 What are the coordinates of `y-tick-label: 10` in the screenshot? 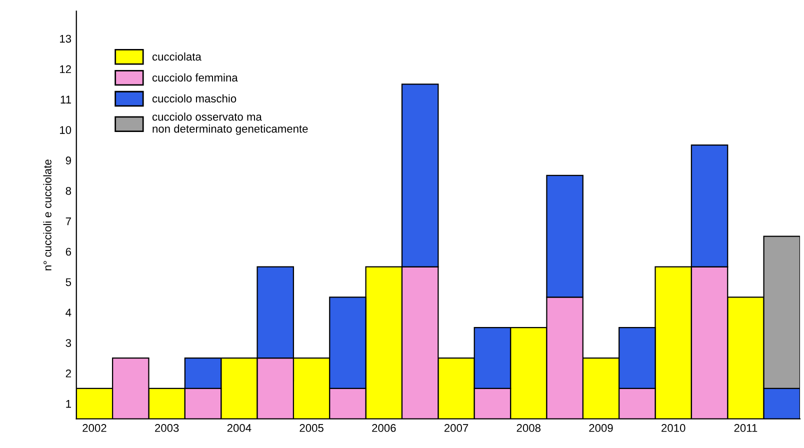 It's located at (66, 130).